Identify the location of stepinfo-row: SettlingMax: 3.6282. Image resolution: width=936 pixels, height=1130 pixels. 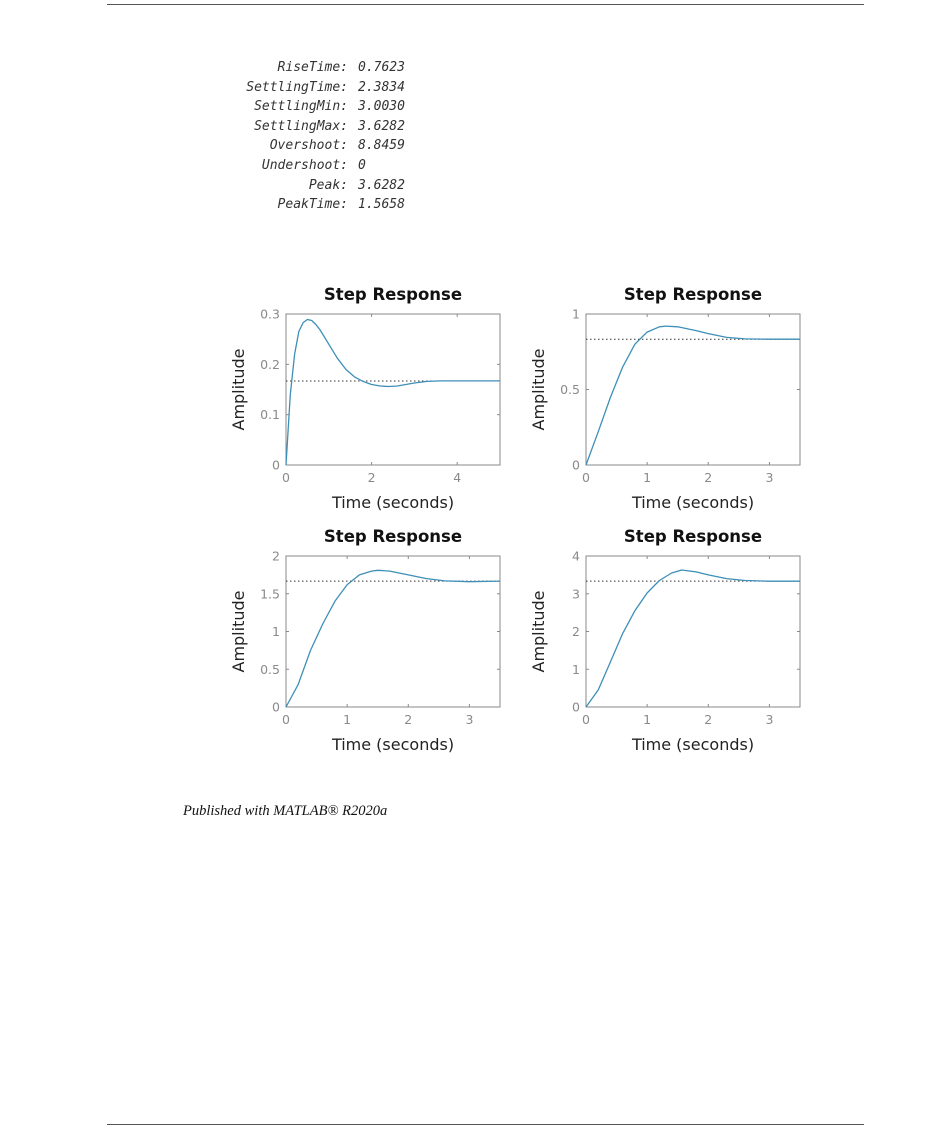
(302, 127).